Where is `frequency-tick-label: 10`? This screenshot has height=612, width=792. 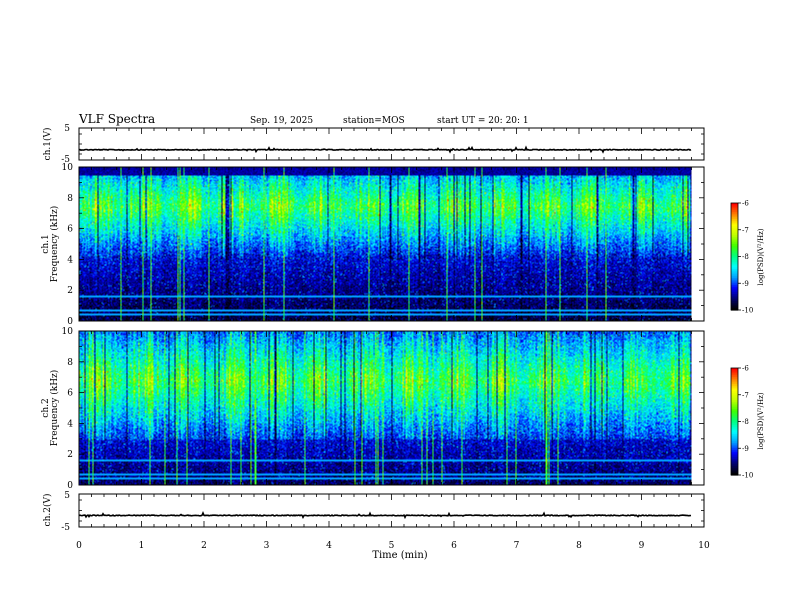
frequency-tick-label: 10 is located at coordinates (68, 168).